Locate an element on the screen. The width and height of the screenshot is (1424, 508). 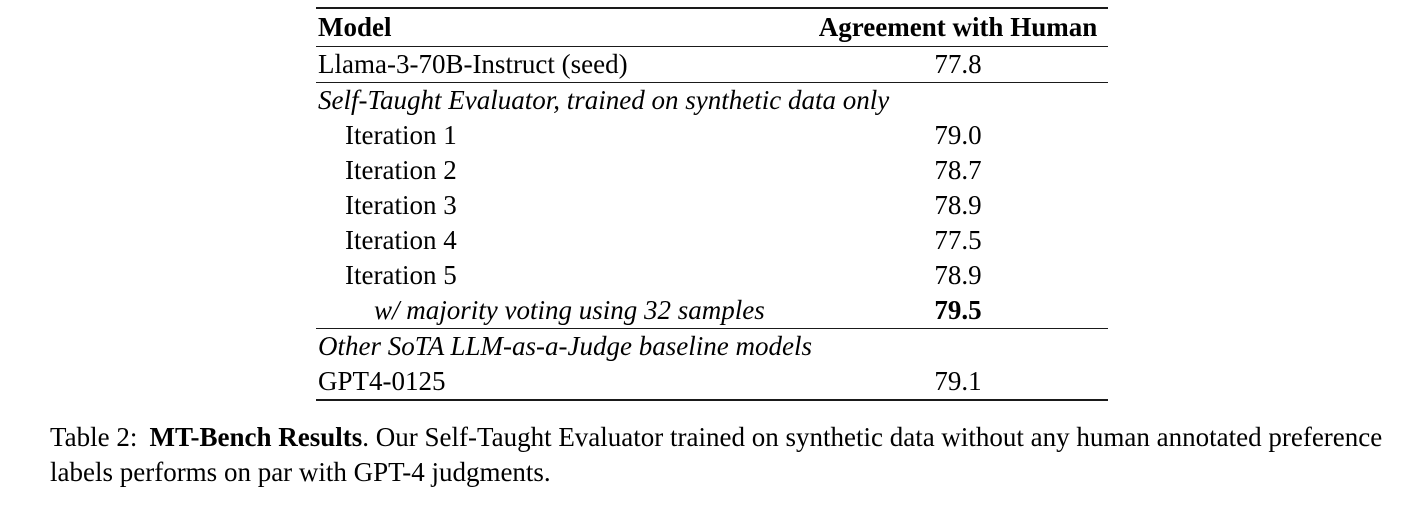
column-header-agreement-with-human: Agreement with Human is located at coordinates (958, 27).